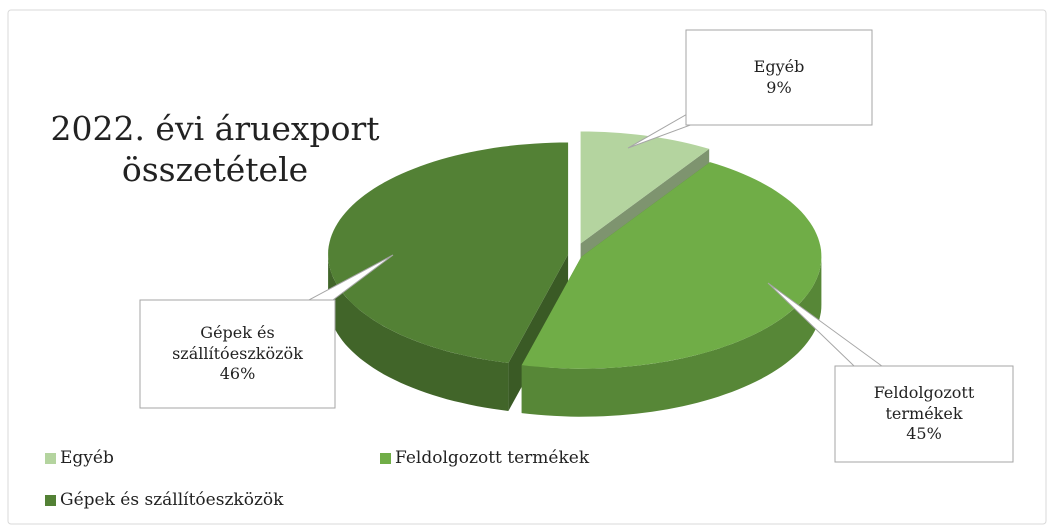 The height and width of the screenshot is (531, 1053). I want to click on data-label: Feldolgozott termékek 45%, so click(924, 414).